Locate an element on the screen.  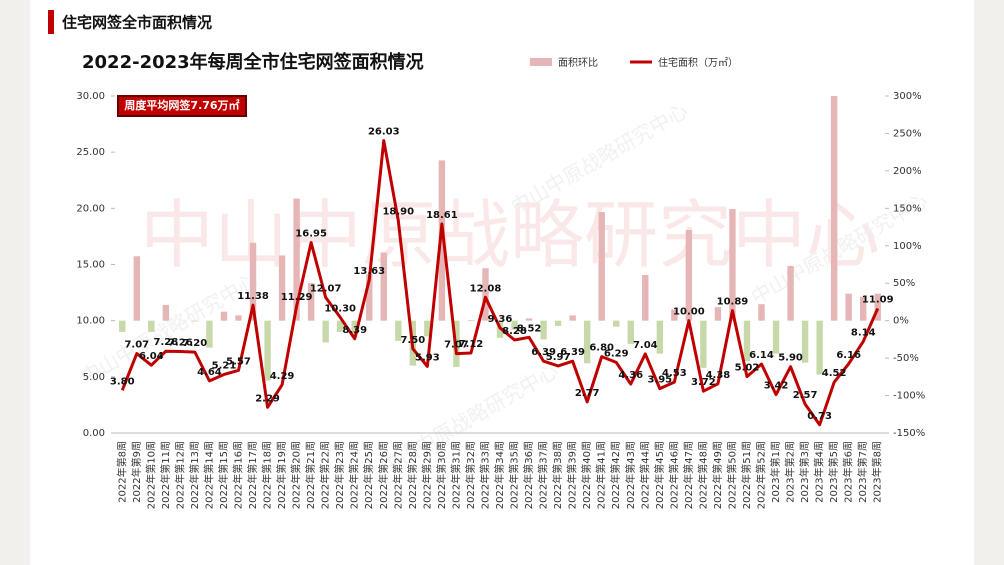
data-label: 2.29 is located at coordinates (267, 398).